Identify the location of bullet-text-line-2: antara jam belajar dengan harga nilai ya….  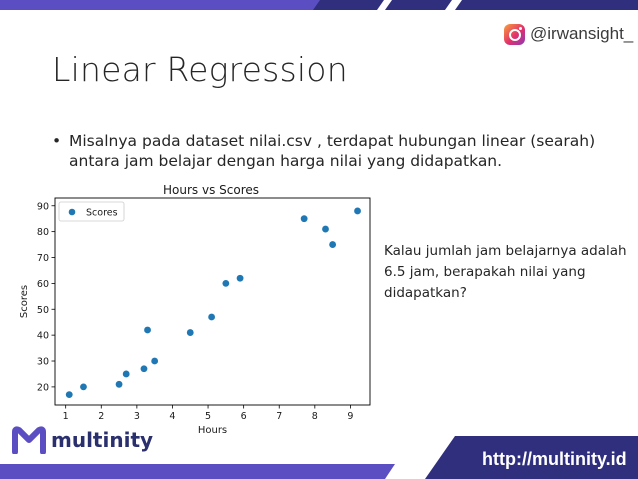
(286, 161).